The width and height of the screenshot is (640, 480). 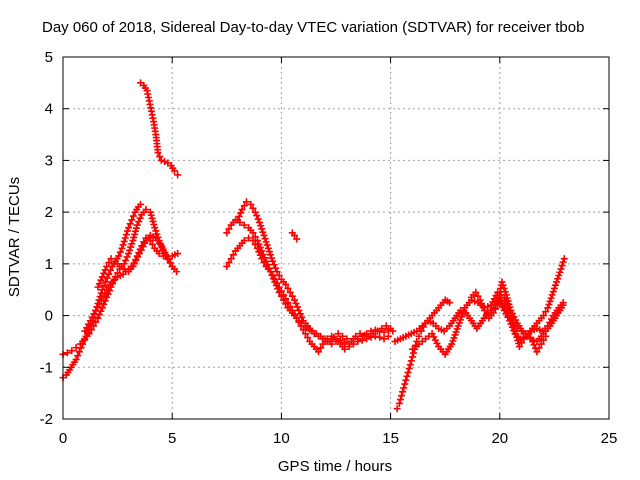 What do you see at coordinates (172, 438) in the screenshot?
I see `x-tick-label: 5` at bounding box center [172, 438].